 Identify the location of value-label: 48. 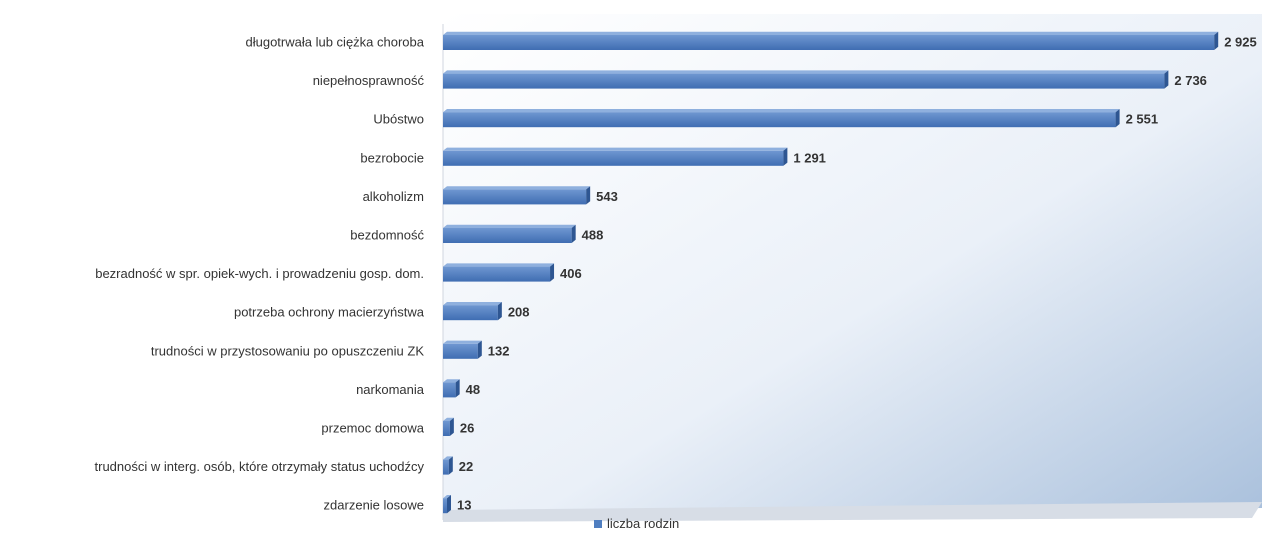
(473, 389).